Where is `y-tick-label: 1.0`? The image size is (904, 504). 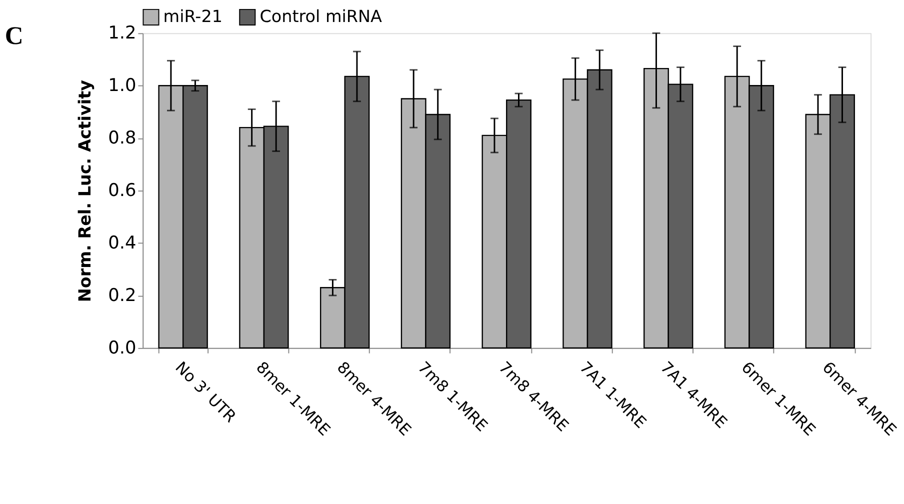
y-tick-label: 1.0 is located at coordinates (122, 86).